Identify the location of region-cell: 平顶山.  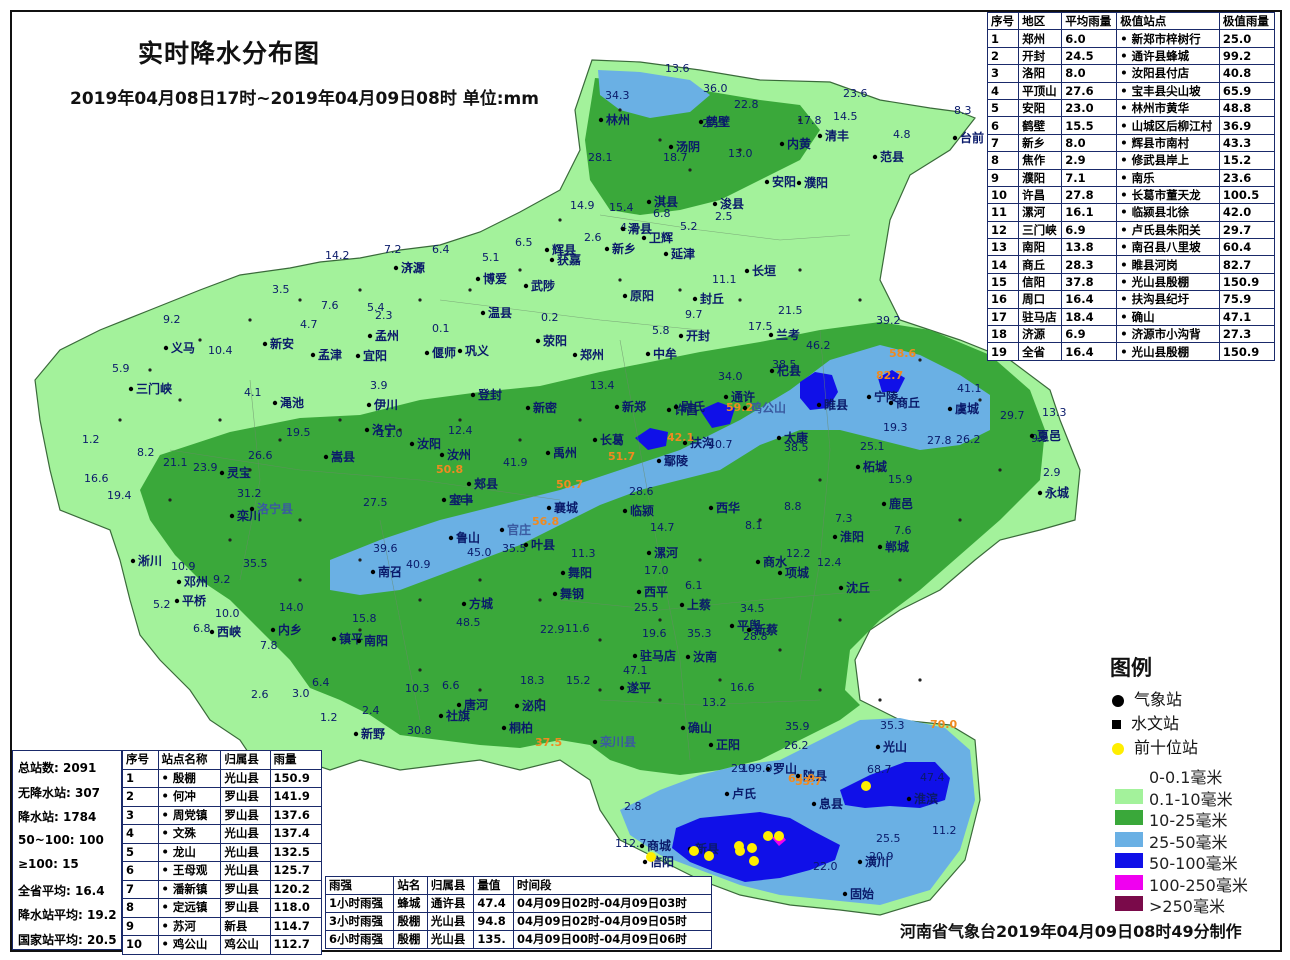
(1040, 90).